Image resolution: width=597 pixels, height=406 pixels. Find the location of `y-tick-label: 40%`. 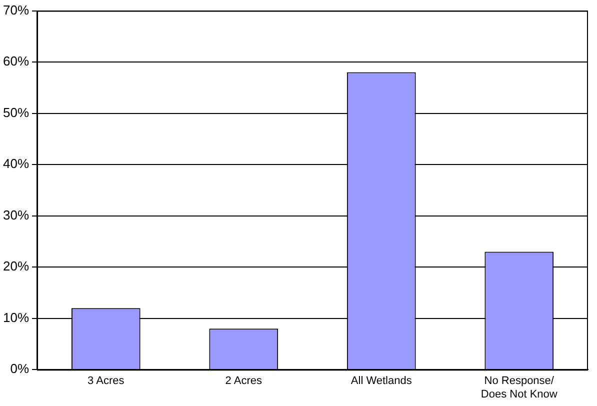

y-tick-label: 40% is located at coordinates (16, 164).